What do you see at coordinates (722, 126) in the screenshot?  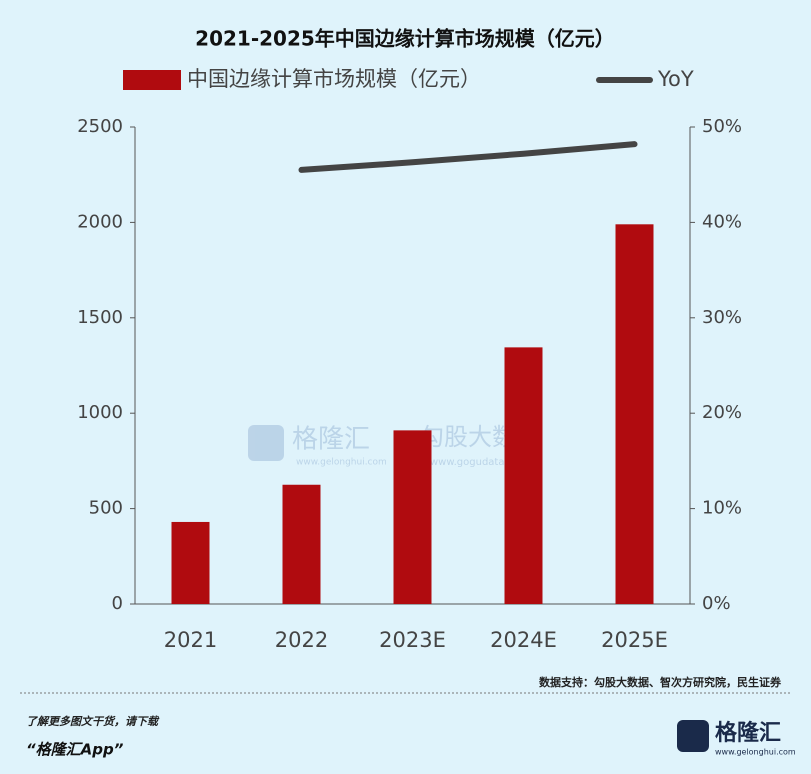 I see `y2-tick-label: 50%` at bounding box center [722, 126].